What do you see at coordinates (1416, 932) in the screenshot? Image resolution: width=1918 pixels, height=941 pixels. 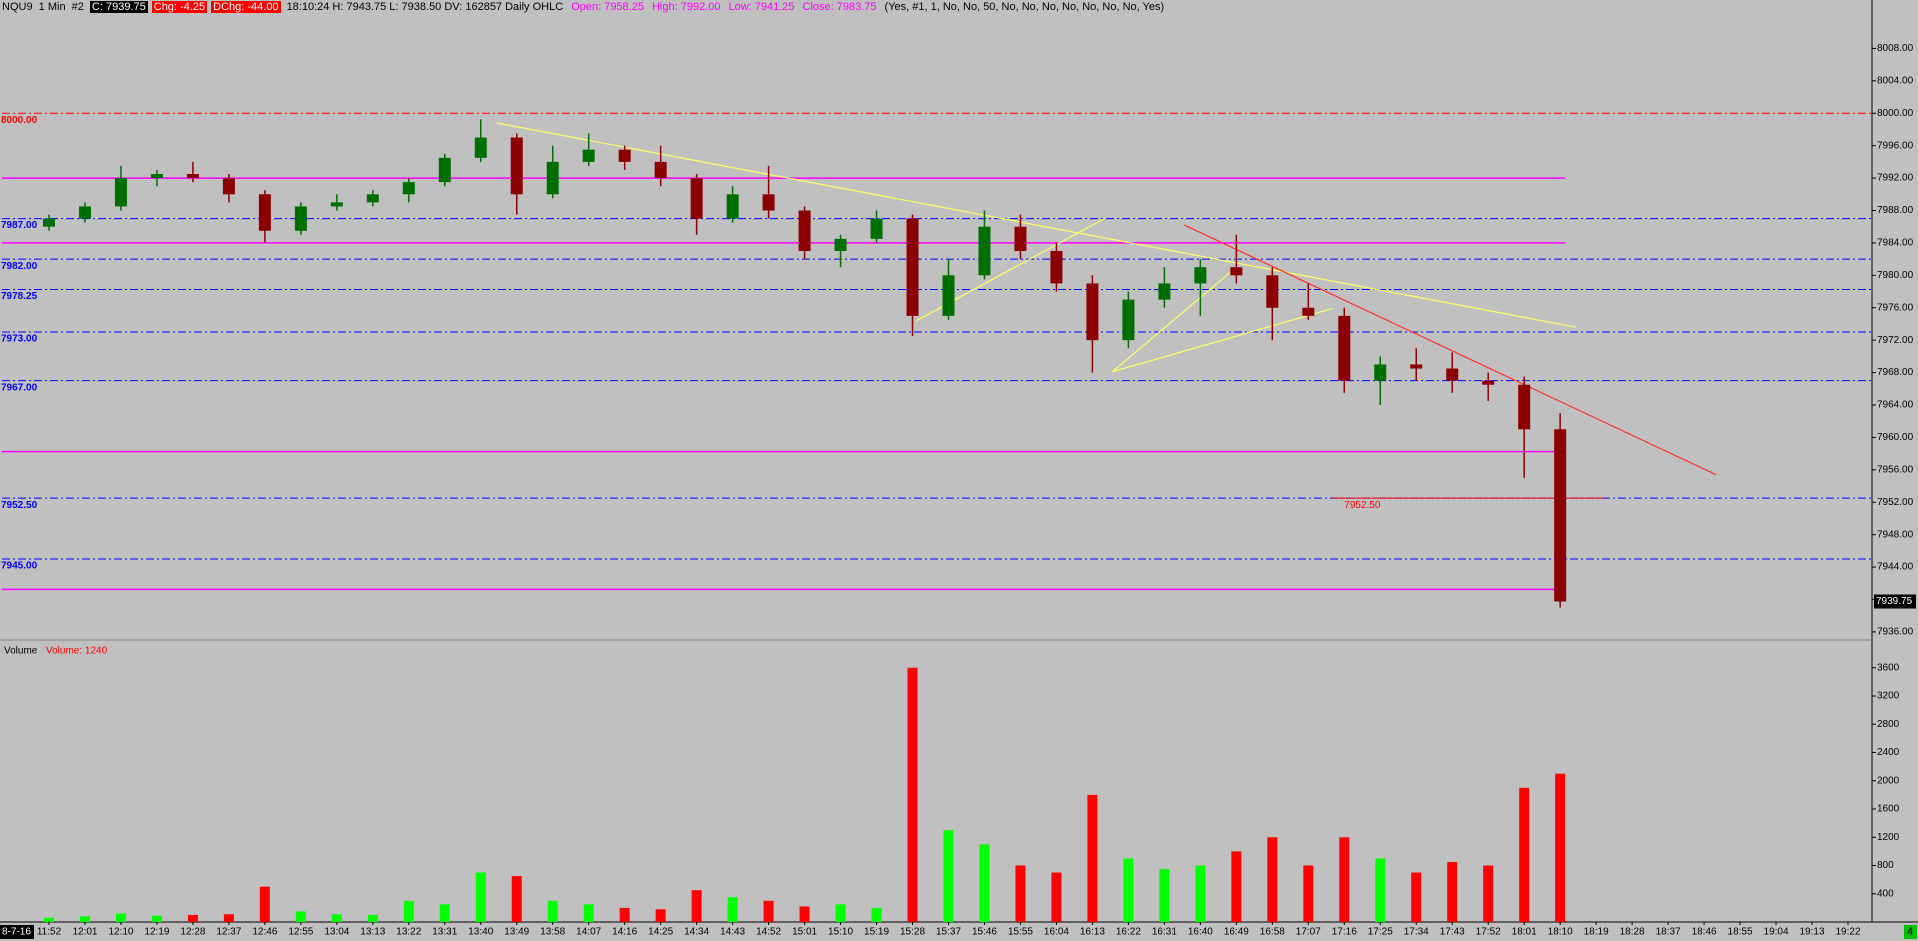 I see `x-tick-label: 17:34` at bounding box center [1416, 932].